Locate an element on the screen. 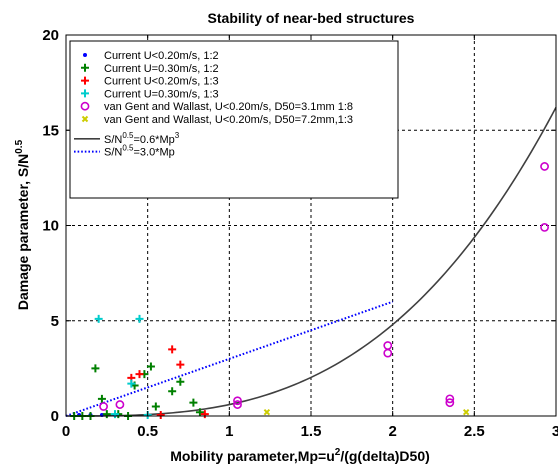 The height and width of the screenshot is (470, 558). legend-label-7: S/N0.5=3.0*Mp is located at coordinates (139, 151).